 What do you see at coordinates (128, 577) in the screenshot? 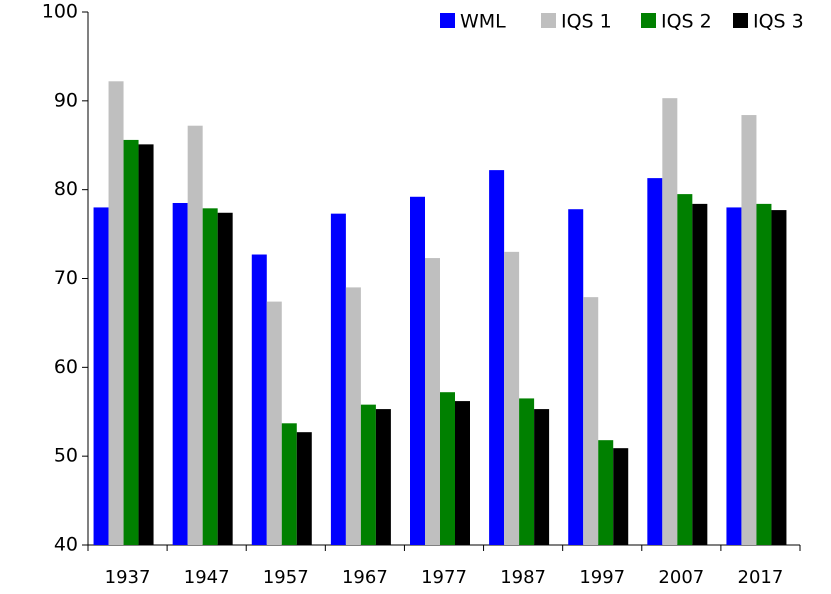
I see `x-tick-label: 1937` at bounding box center [128, 577].